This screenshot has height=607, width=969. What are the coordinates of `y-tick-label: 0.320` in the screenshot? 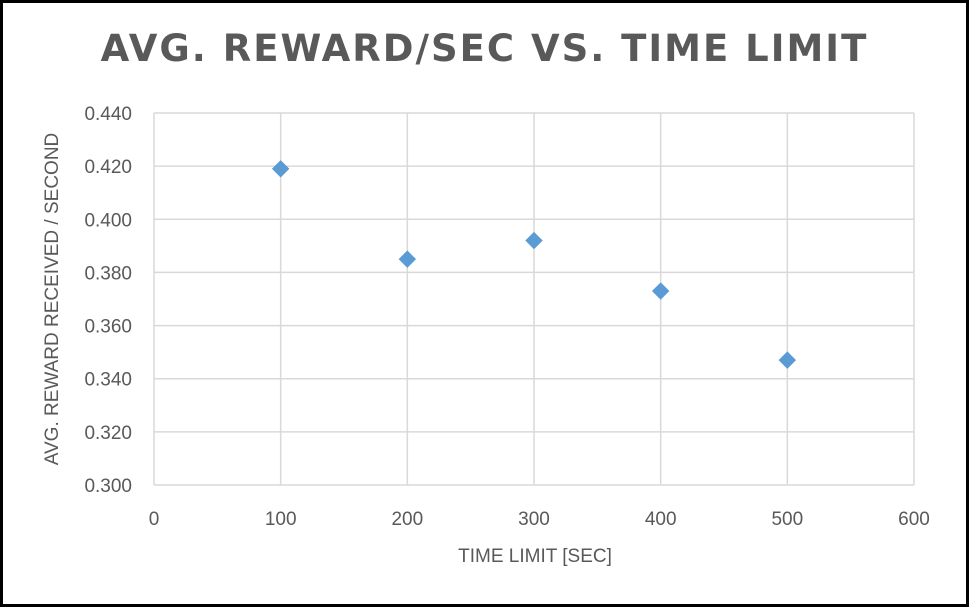 It's located at (108, 433).